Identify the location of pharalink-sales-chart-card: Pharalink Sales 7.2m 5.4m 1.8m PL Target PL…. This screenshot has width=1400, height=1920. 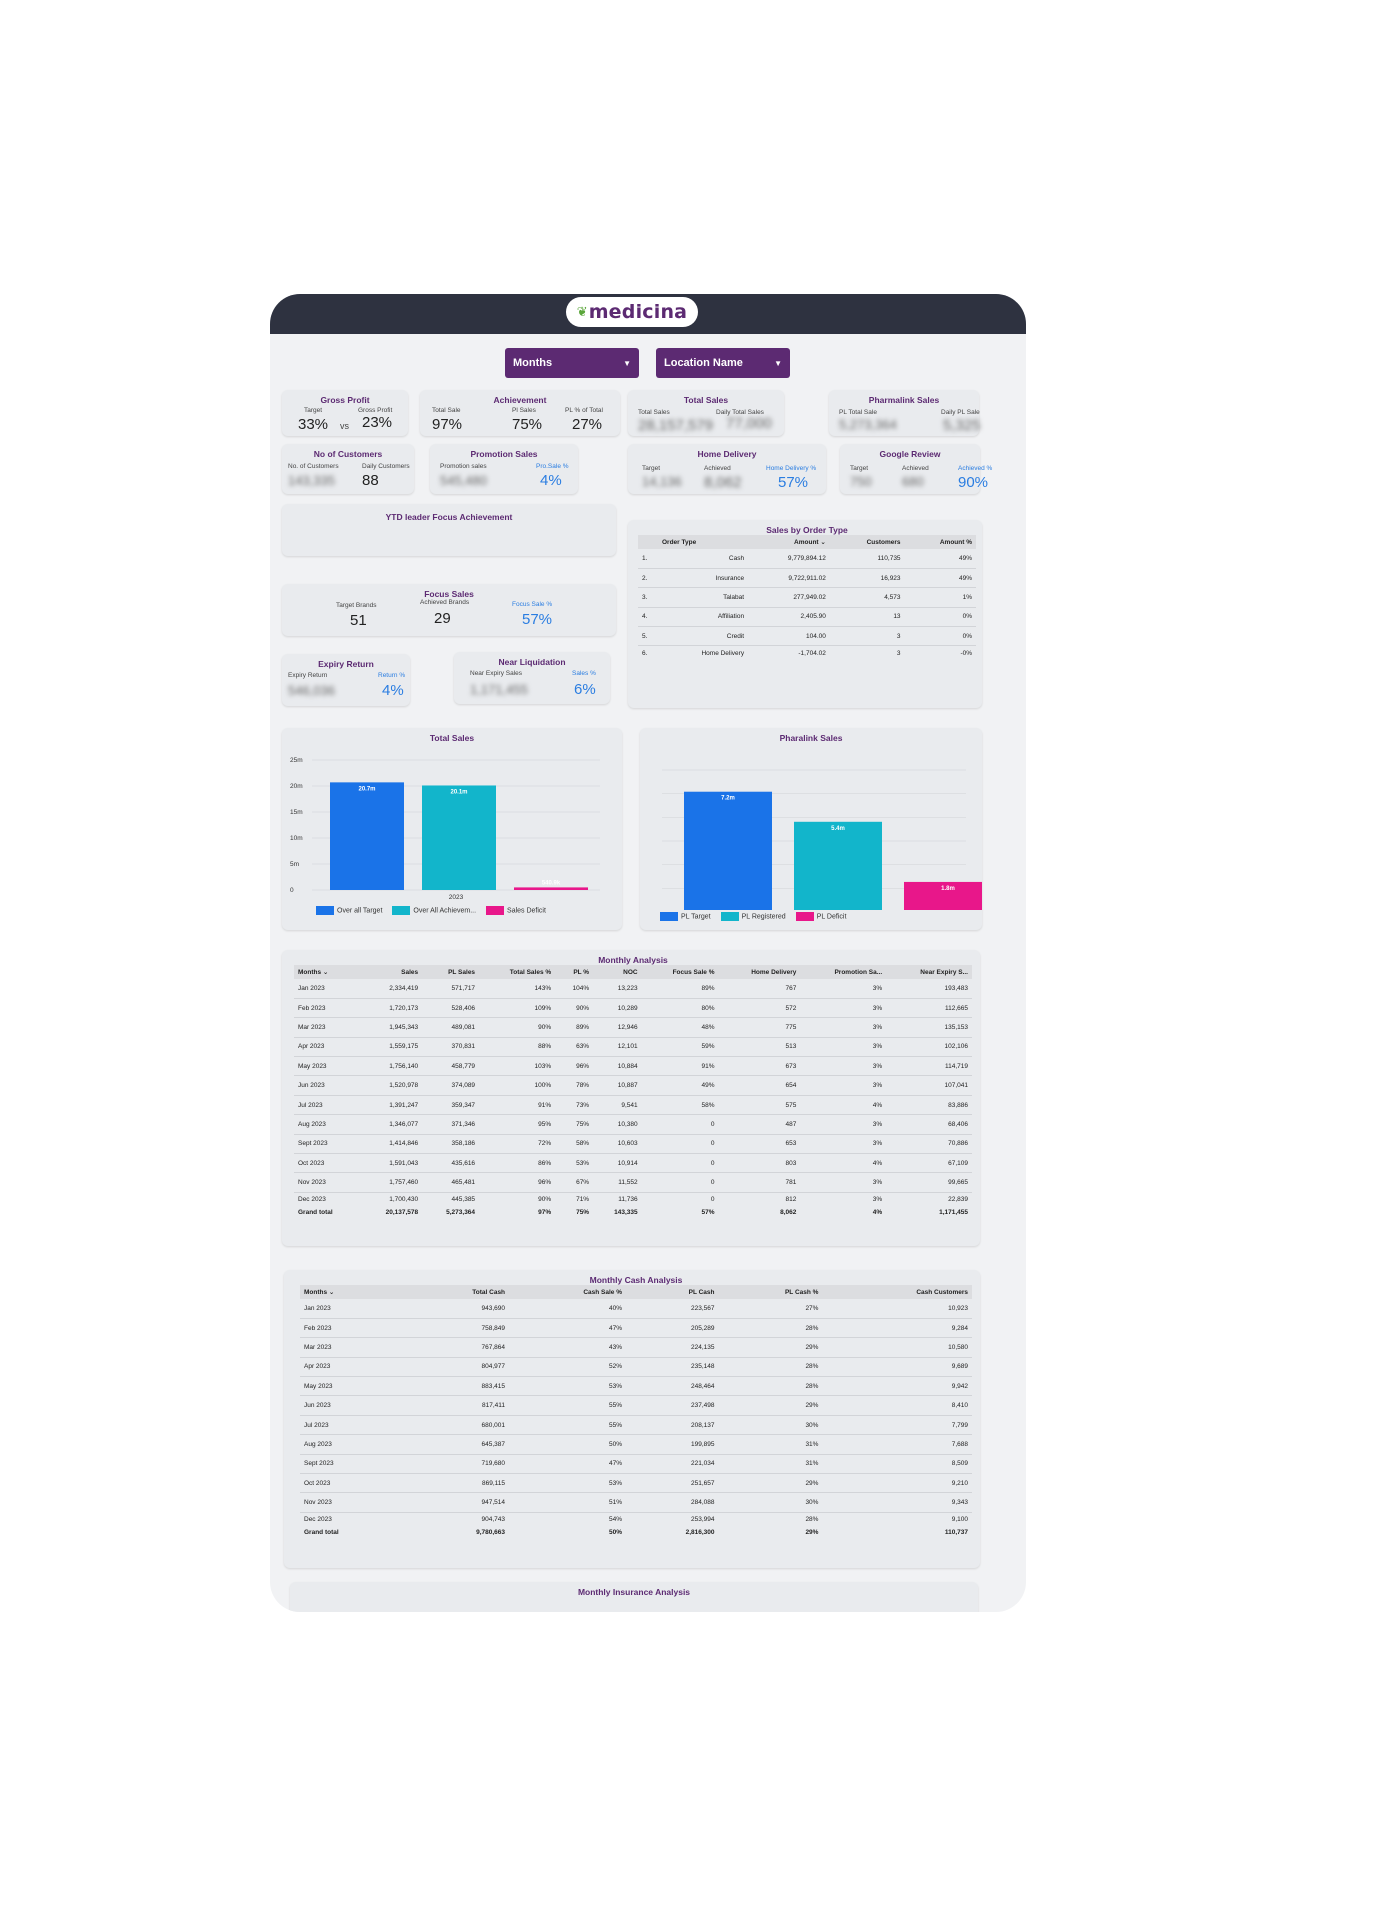
(811, 829).